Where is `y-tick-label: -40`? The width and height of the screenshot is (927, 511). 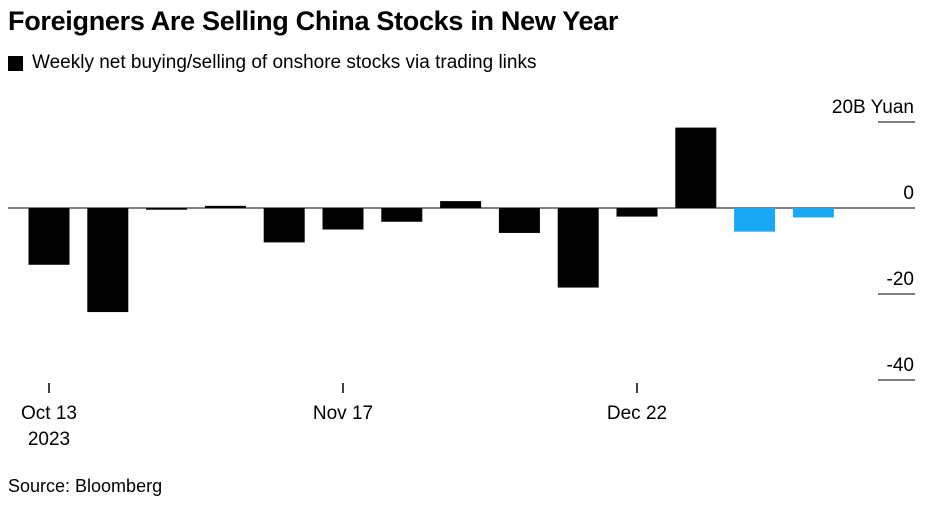 y-tick-label: -40 is located at coordinates (900, 365).